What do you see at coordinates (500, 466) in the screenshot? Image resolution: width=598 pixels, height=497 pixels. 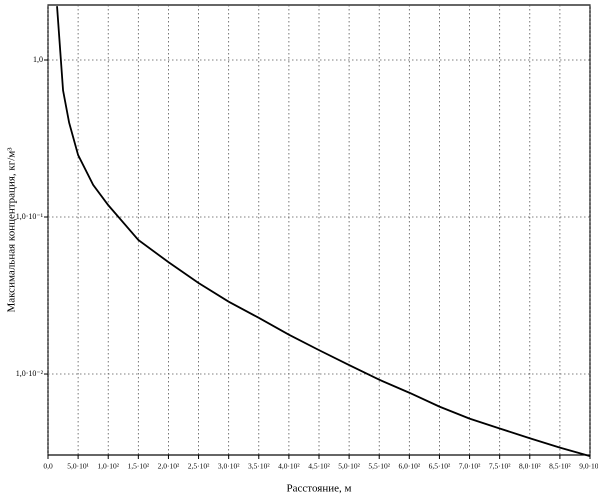 I see `x-tick-label: 7,5·10²` at bounding box center [500, 466].